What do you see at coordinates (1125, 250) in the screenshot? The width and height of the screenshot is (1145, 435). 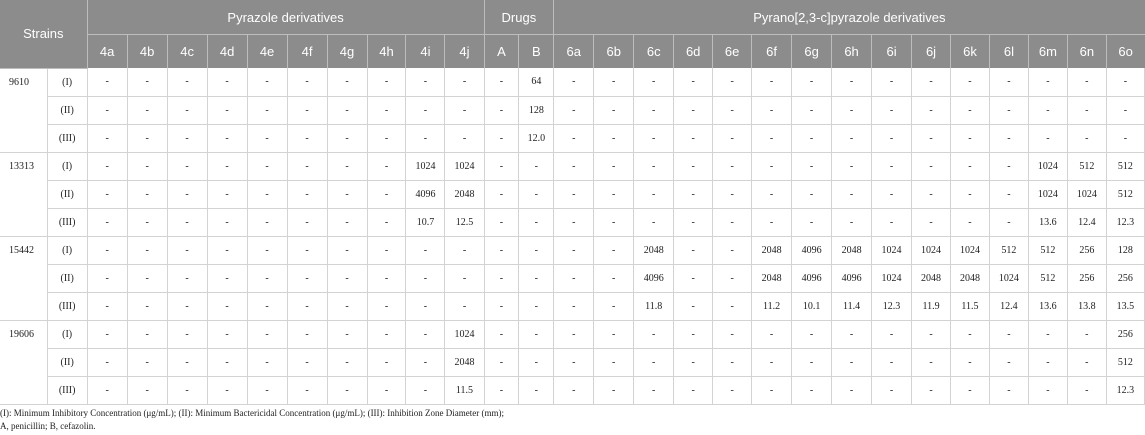 I see `table-cell: 128` at bounding box center [1125, 250].